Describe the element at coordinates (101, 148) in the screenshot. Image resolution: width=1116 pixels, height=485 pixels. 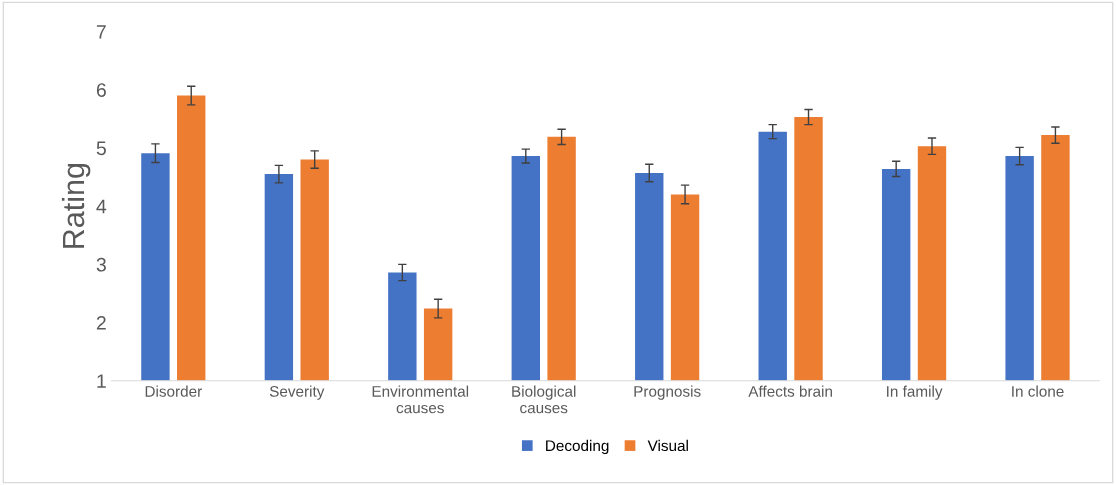
I see `y-tick-label: 5` at that location.